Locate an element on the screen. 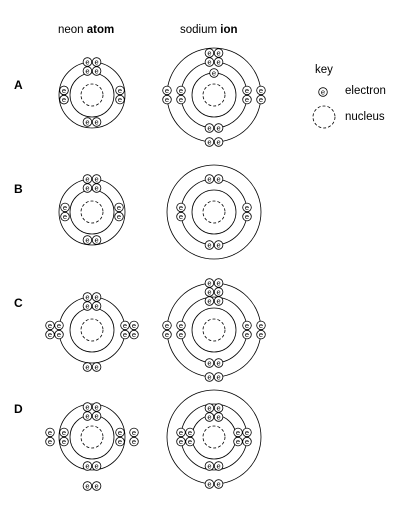  neon-header-bold: atom is located at coordinates (100, 30).